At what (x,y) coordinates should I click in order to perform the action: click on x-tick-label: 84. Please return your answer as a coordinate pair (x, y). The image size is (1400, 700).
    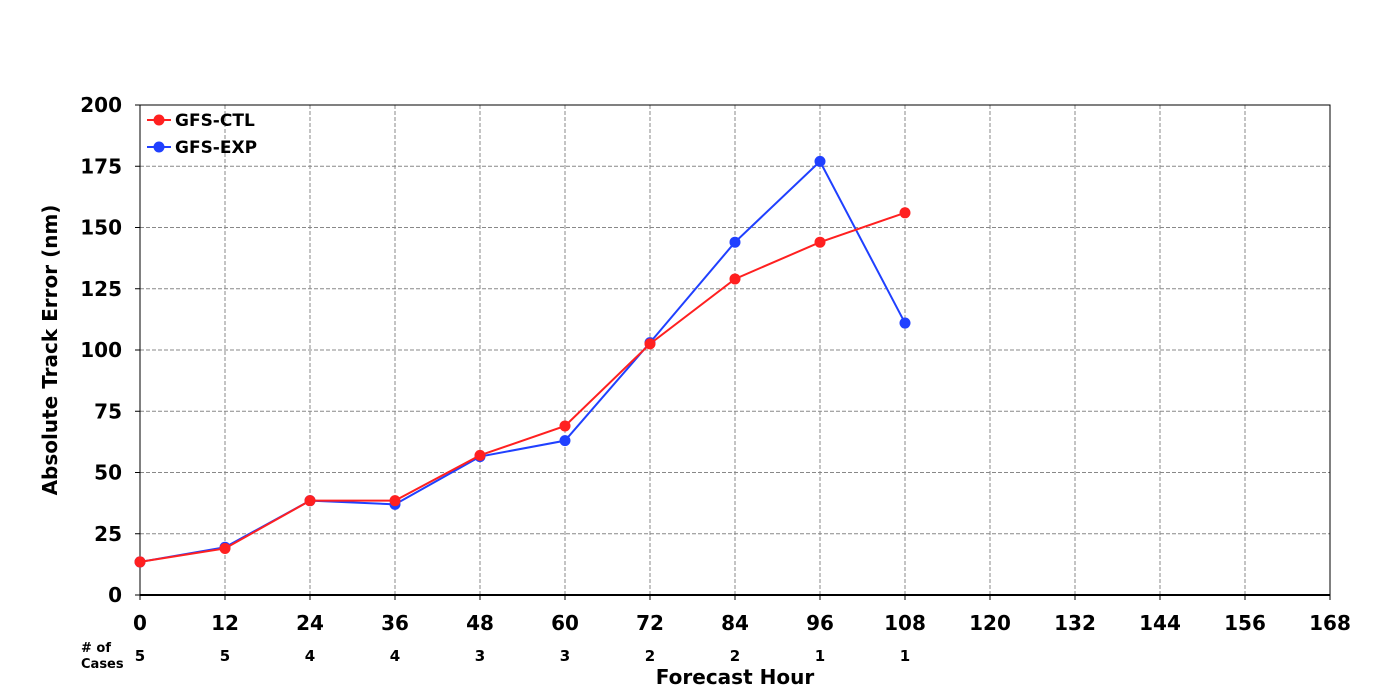
    Looking at the image, I should click on (735, 623).